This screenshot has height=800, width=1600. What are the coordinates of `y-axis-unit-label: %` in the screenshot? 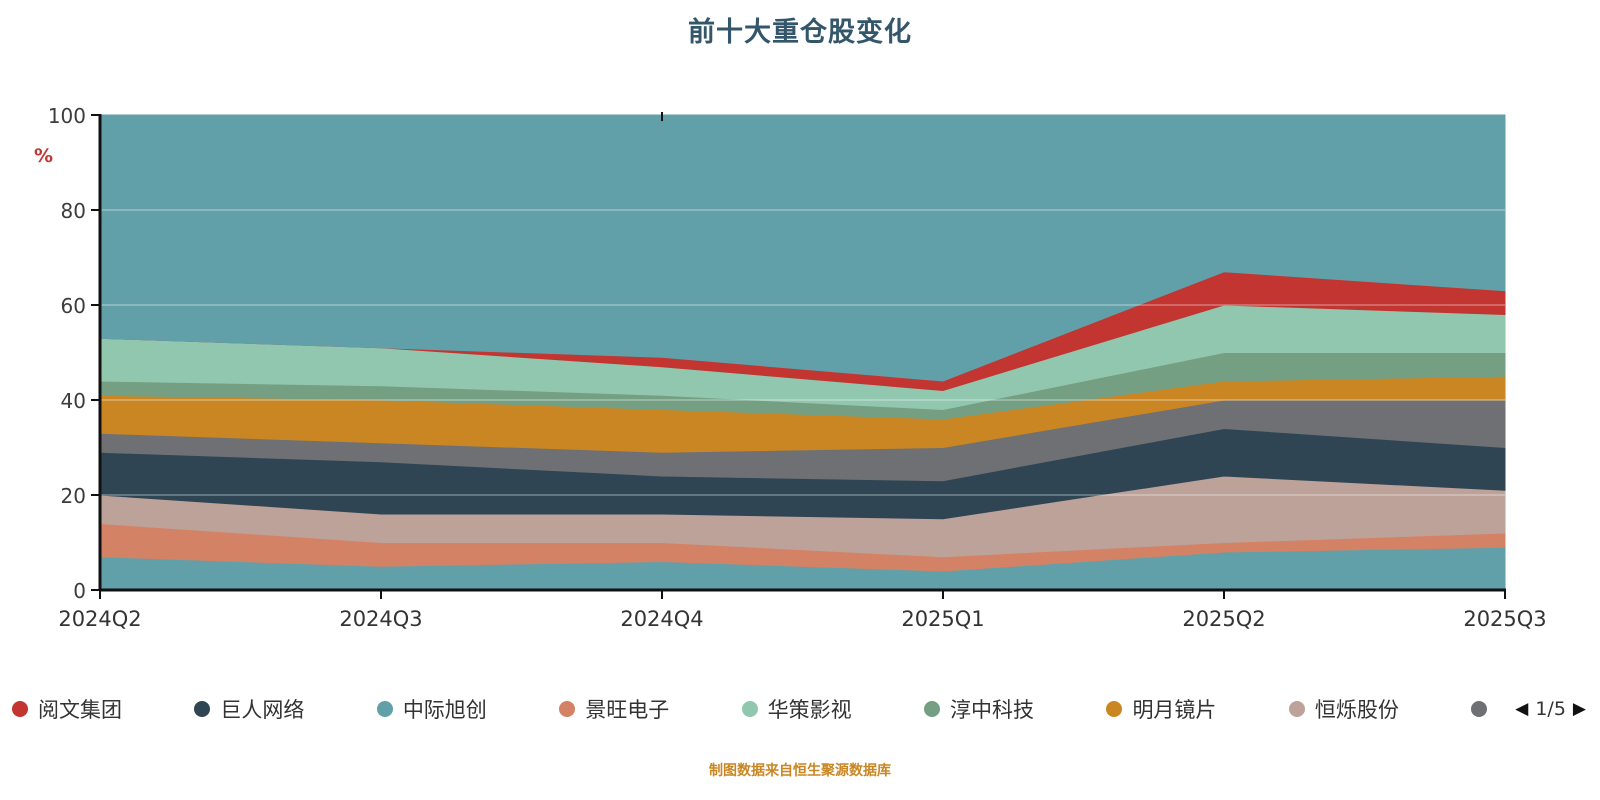 It's located at (43, 156).